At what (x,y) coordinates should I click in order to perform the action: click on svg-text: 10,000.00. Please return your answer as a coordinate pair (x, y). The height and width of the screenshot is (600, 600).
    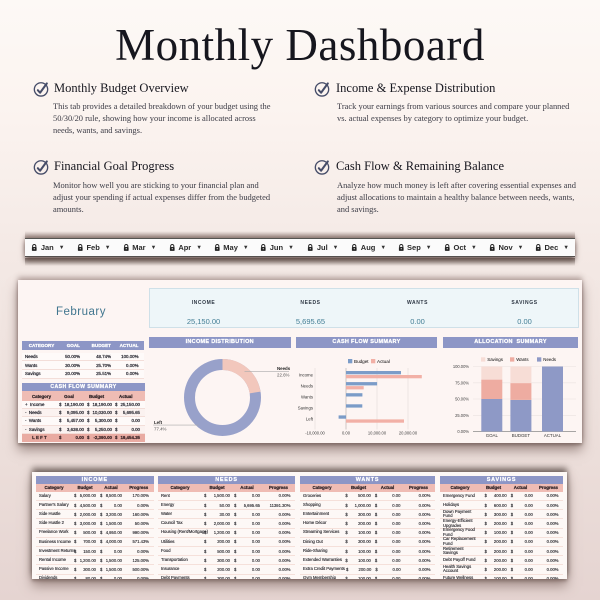
    Looking at the image, I should click on (377, 433).